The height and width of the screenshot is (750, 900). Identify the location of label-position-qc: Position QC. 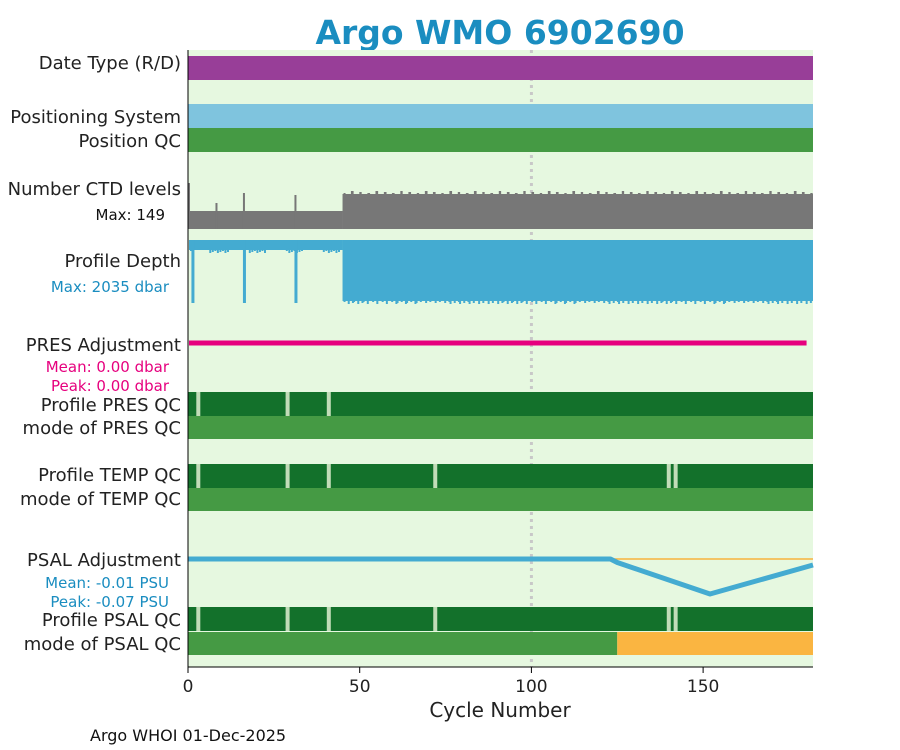
(129, 141).